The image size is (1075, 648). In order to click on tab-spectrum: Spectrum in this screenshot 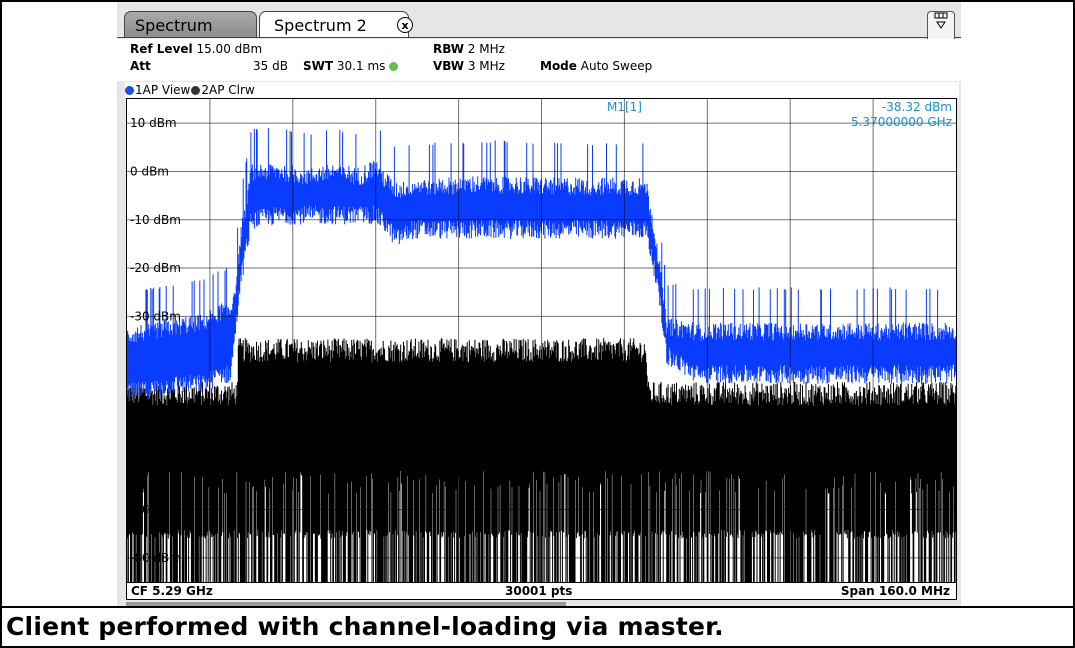, I will do `click(190, 24)`.